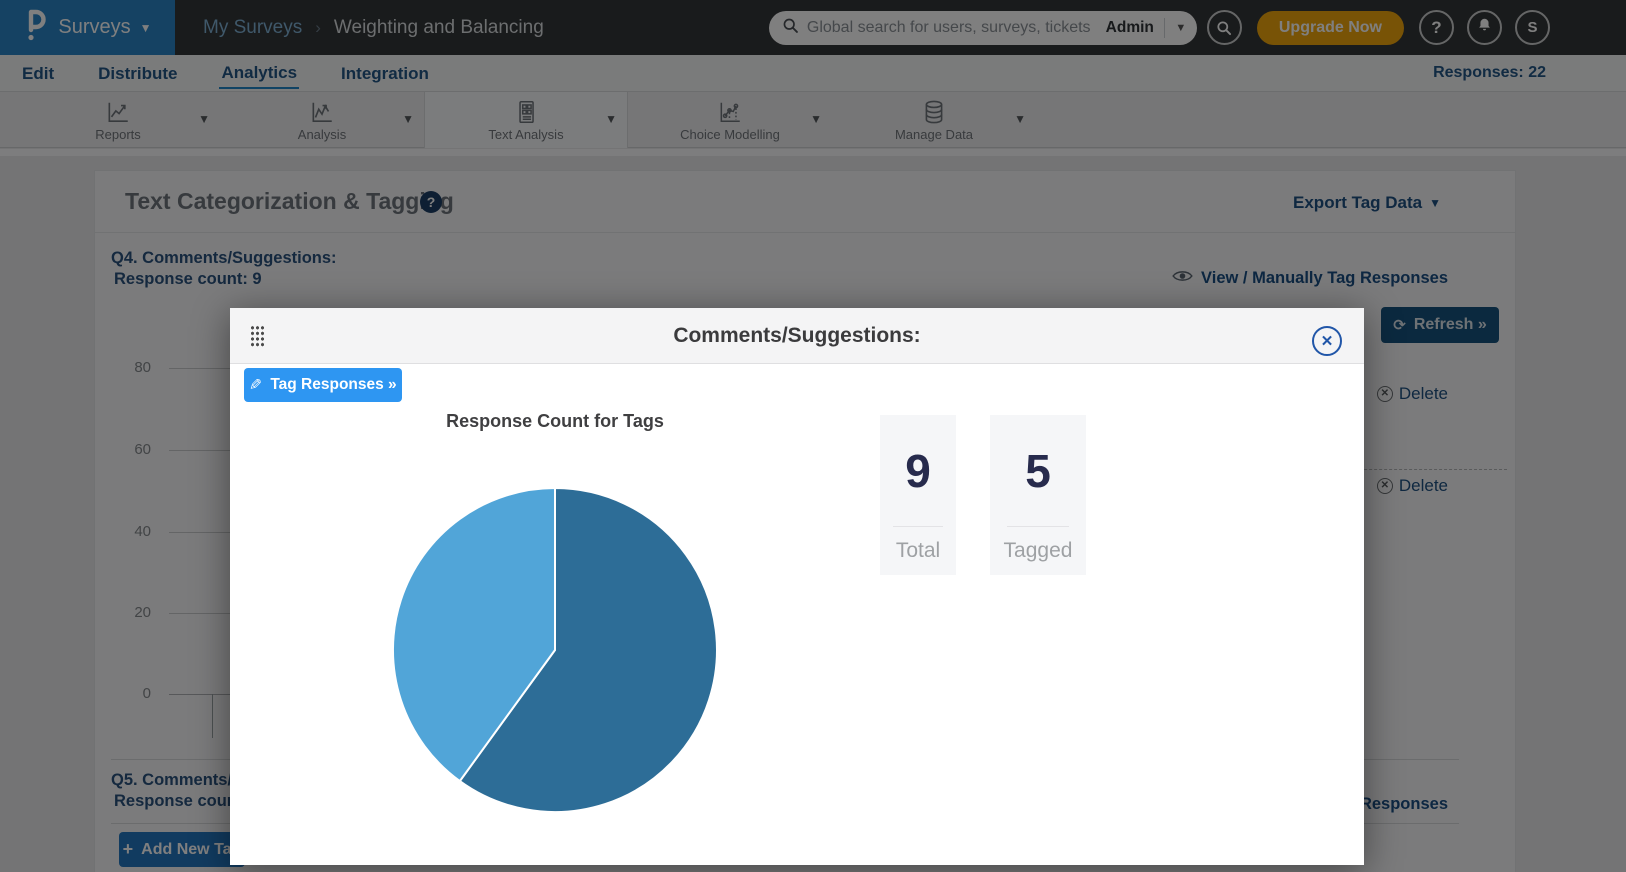  Describe the element at coordinates (918, 550) in the screenshot. I see `stat-total-label: Total` at that location.